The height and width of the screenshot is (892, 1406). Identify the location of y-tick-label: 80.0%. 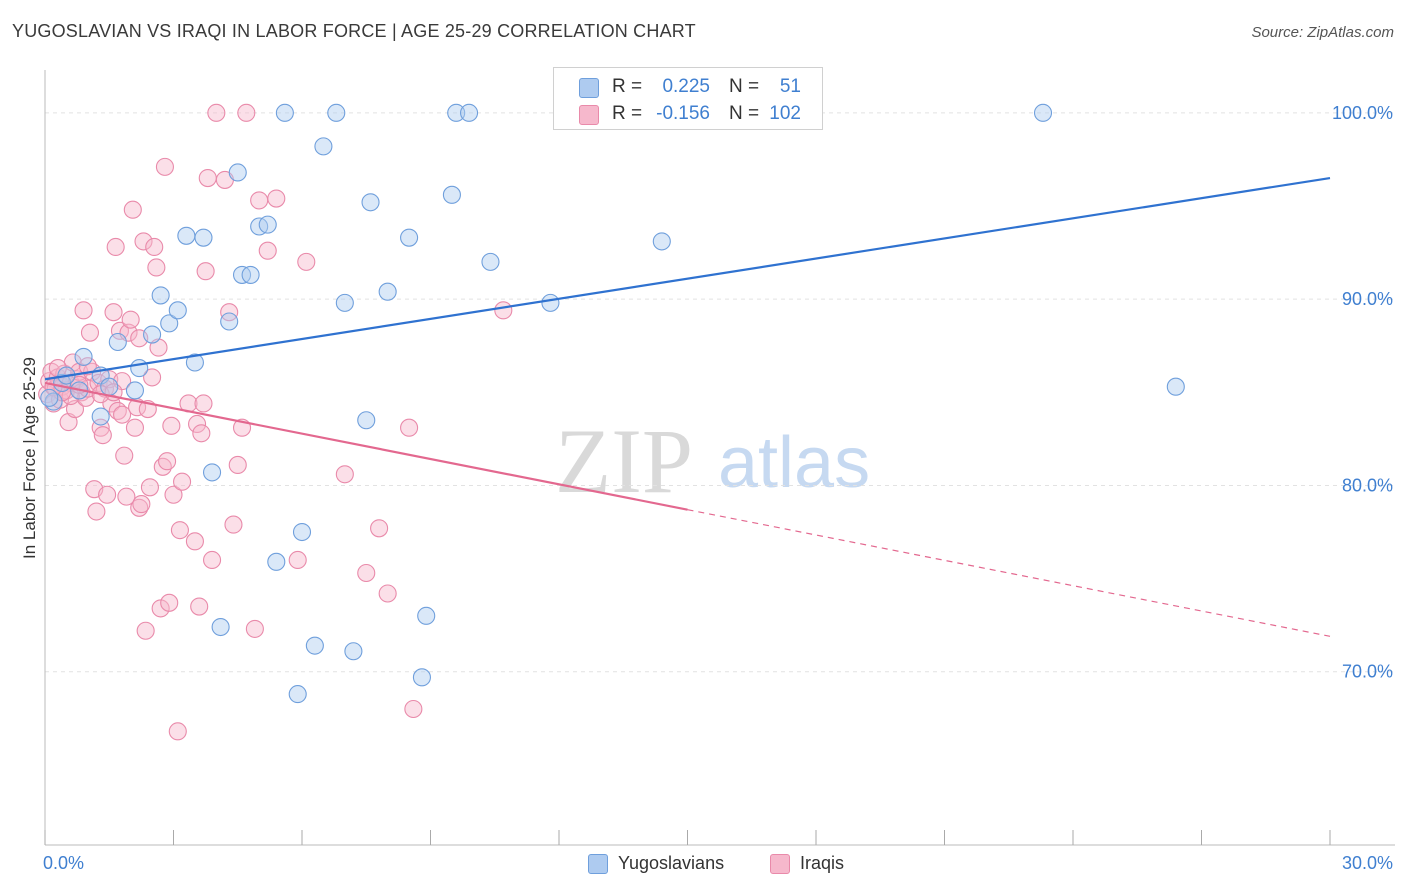
(1367, 485).